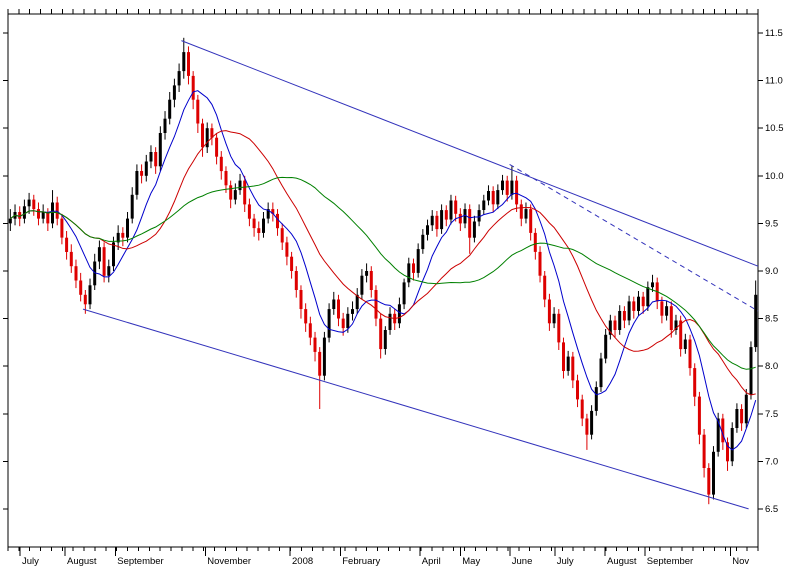  Describe the element at coordinates (771, 223) in the screenshot. I see `price-axis-label: 9.5` at that location.